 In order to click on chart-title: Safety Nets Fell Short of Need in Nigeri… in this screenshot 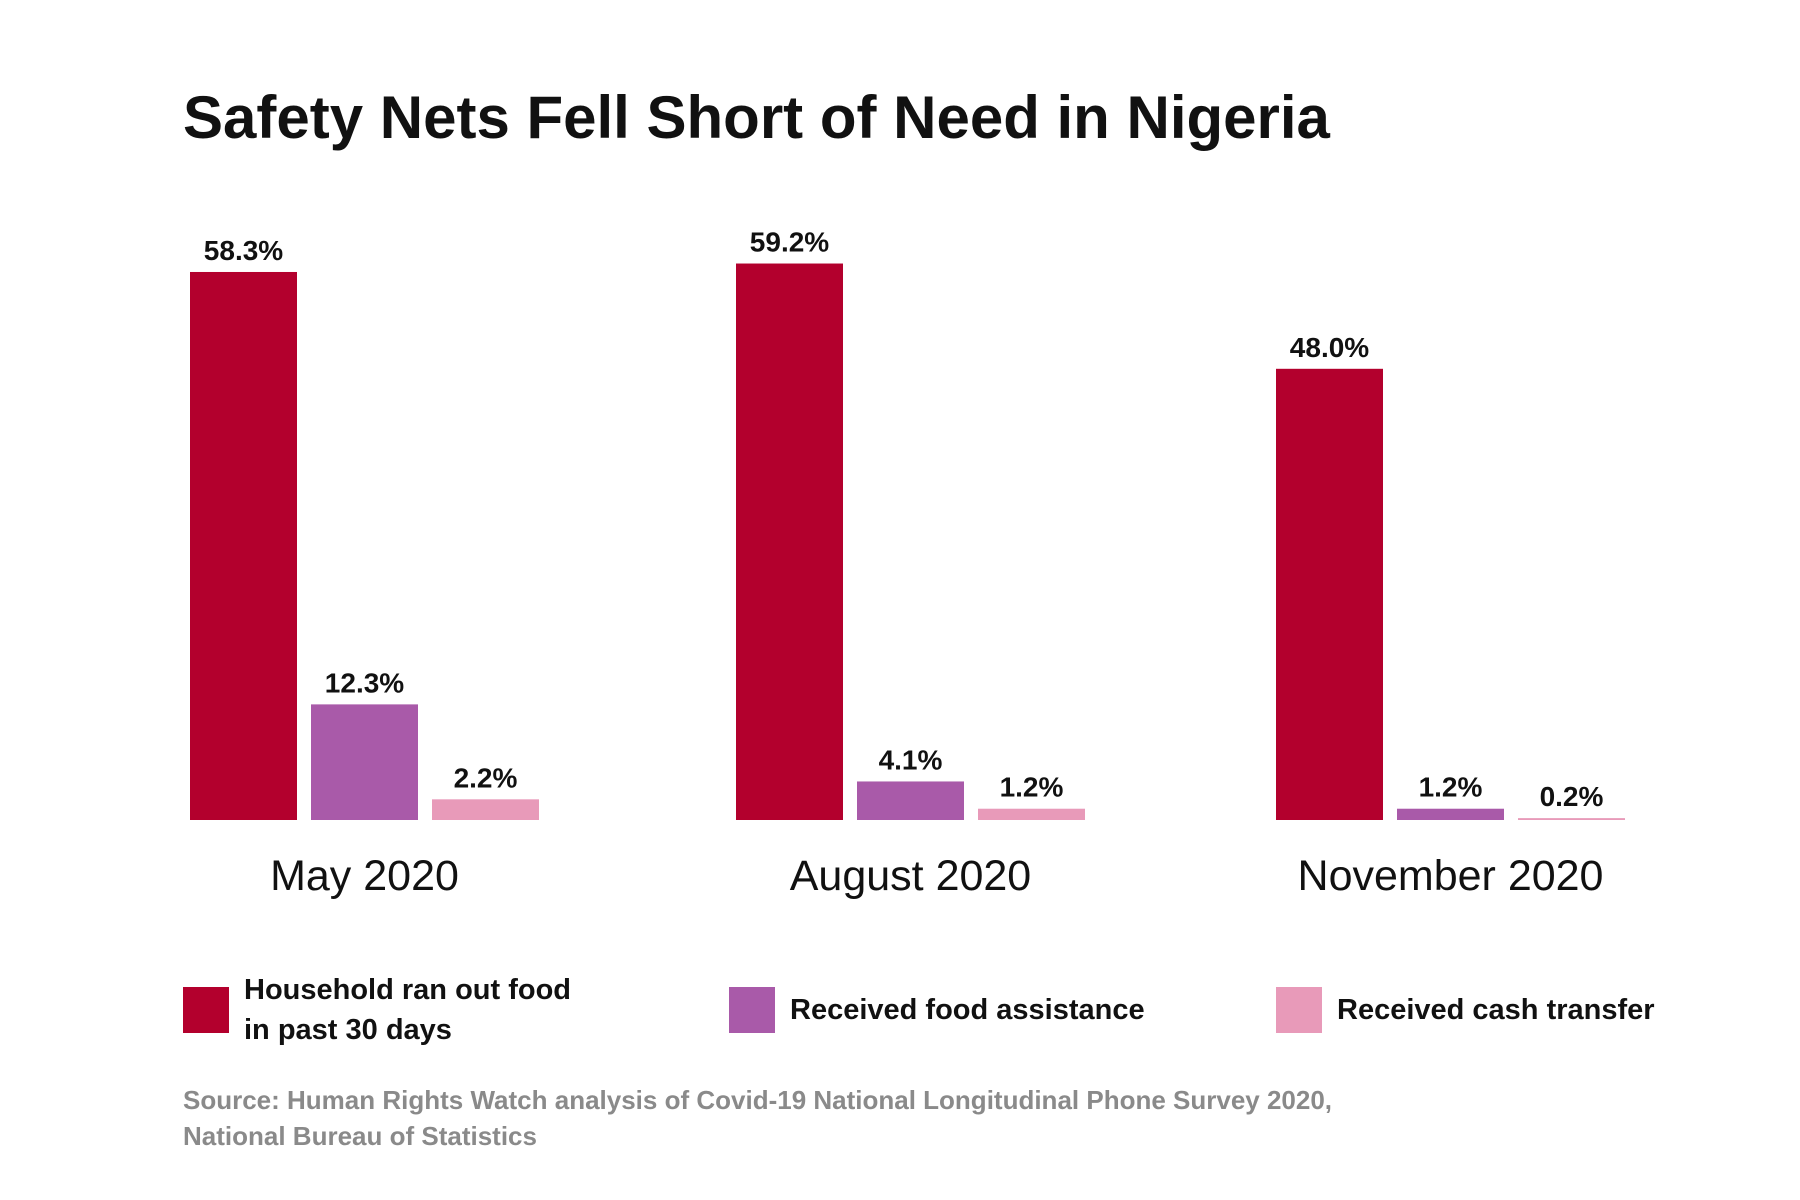, I will do `click(757, 117)`.